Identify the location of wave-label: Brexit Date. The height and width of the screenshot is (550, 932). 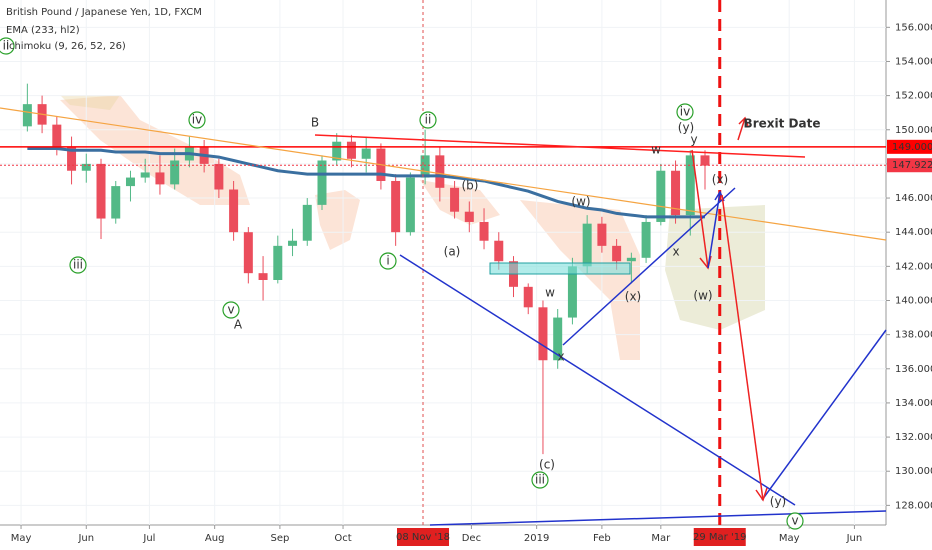
(782, 124).